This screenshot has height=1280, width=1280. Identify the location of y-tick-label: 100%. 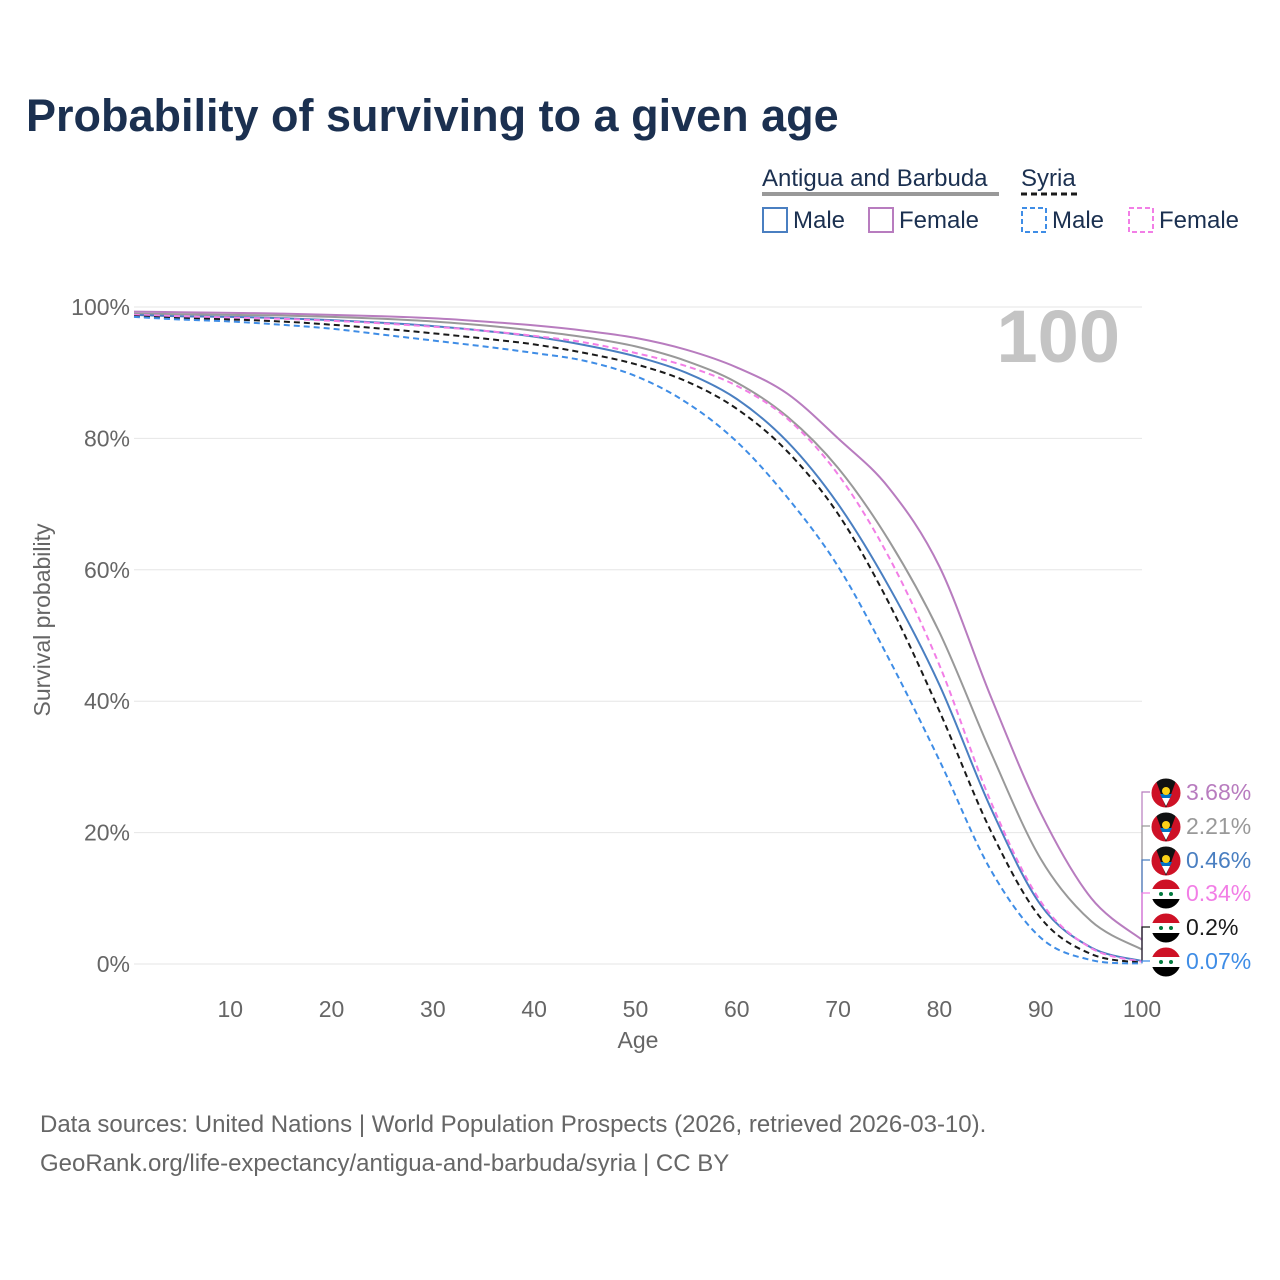
(100, 307).